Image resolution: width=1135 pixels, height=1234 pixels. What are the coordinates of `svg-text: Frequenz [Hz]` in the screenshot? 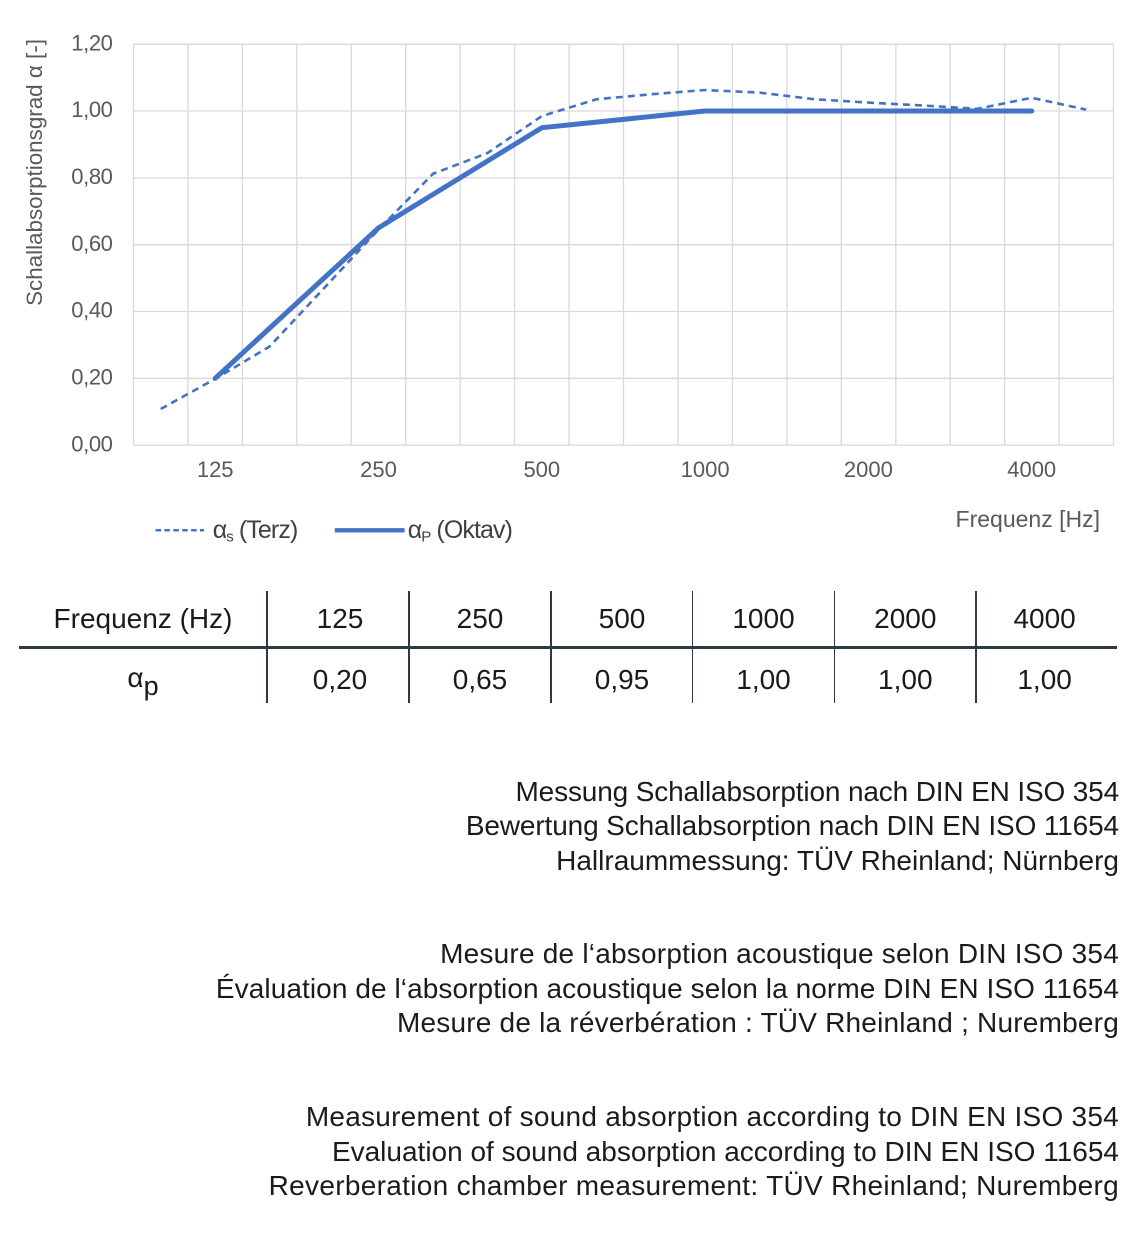 It's located at (1028, 519).